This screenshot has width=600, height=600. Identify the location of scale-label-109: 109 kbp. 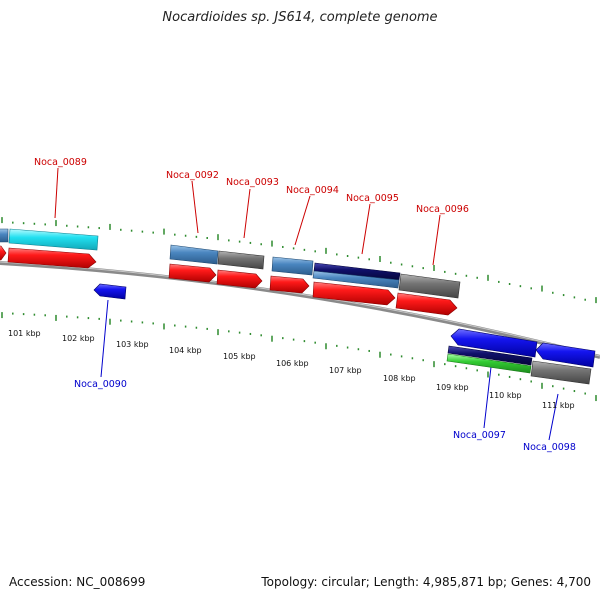
(452, 387).